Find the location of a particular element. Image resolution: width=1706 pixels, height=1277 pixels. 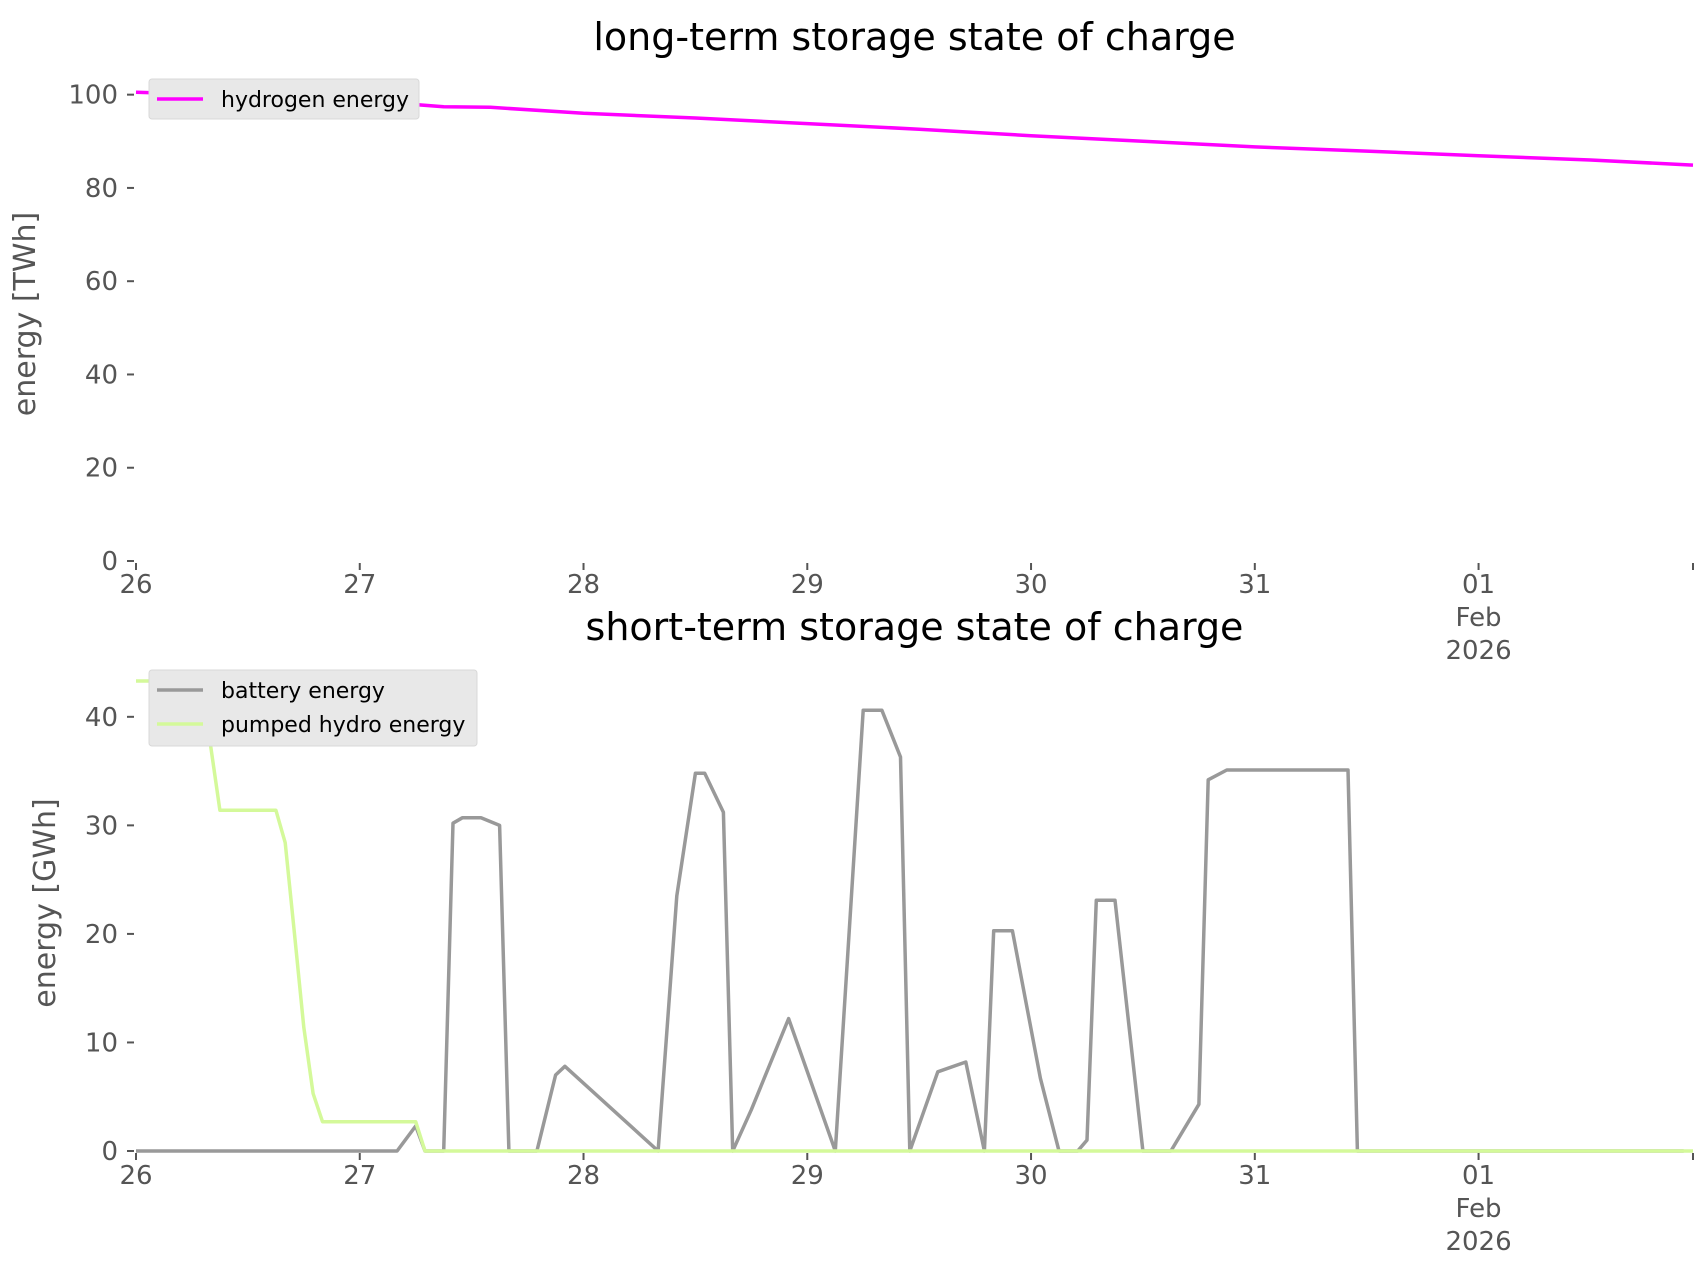

legend: battery energy pumped hydro energy is located at coordinates (313, 708).